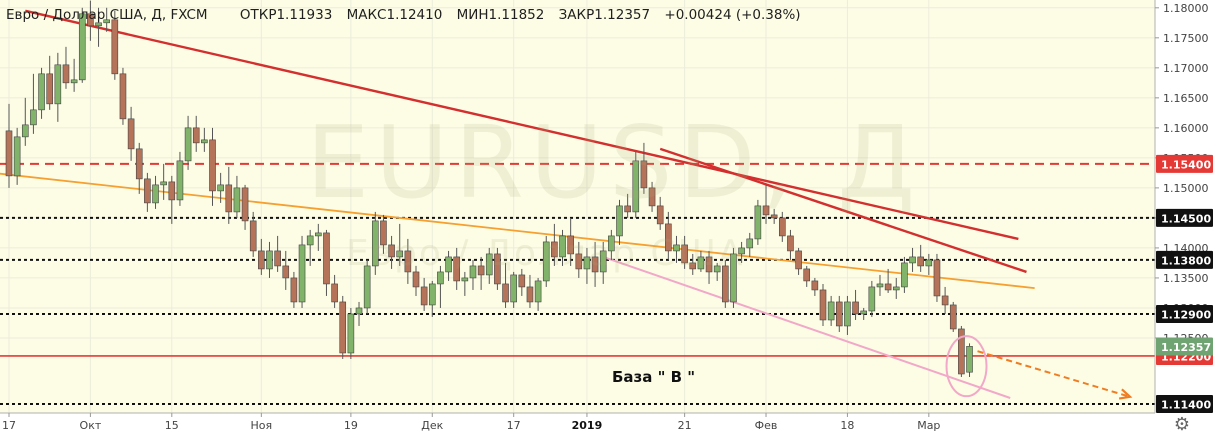 This screenshot has height=439, width=1214. I want to click on trendline-red, so click(843, 210).